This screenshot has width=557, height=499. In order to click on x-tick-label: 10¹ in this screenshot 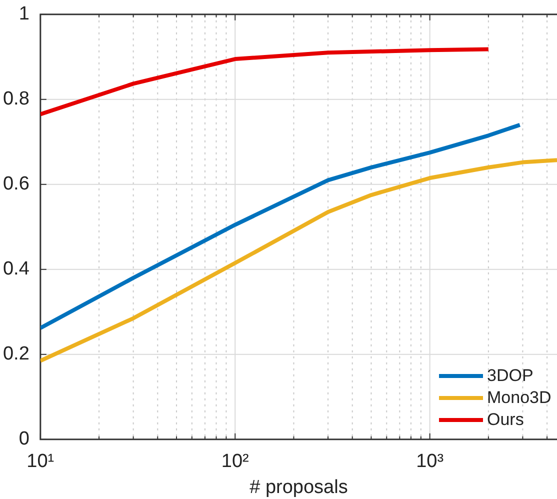, I will do `click(40, 461)`.